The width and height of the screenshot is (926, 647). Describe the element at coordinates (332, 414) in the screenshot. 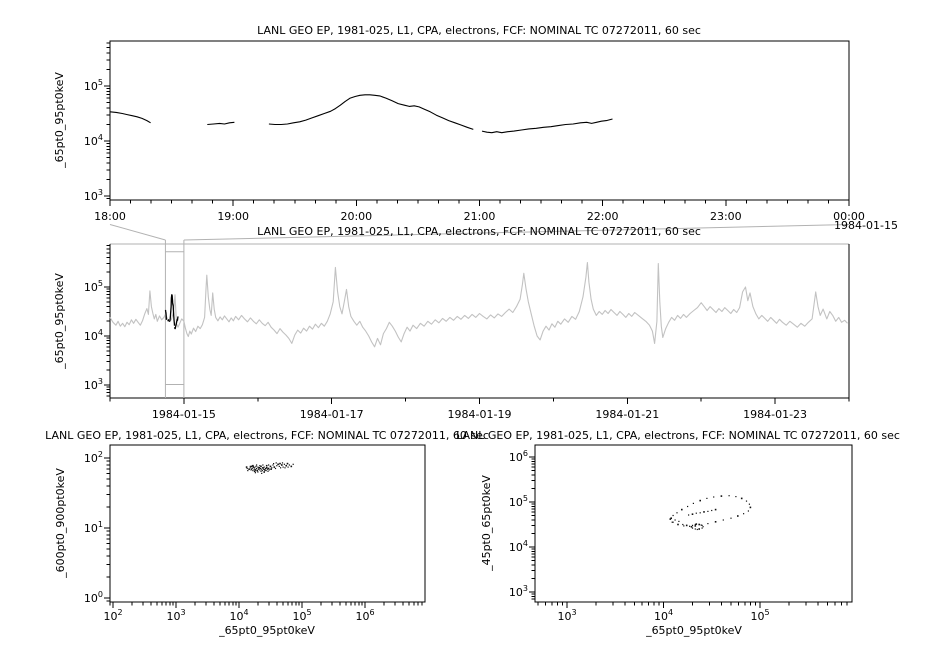

I see `date-tick-label: 1984-01-17` at that location.